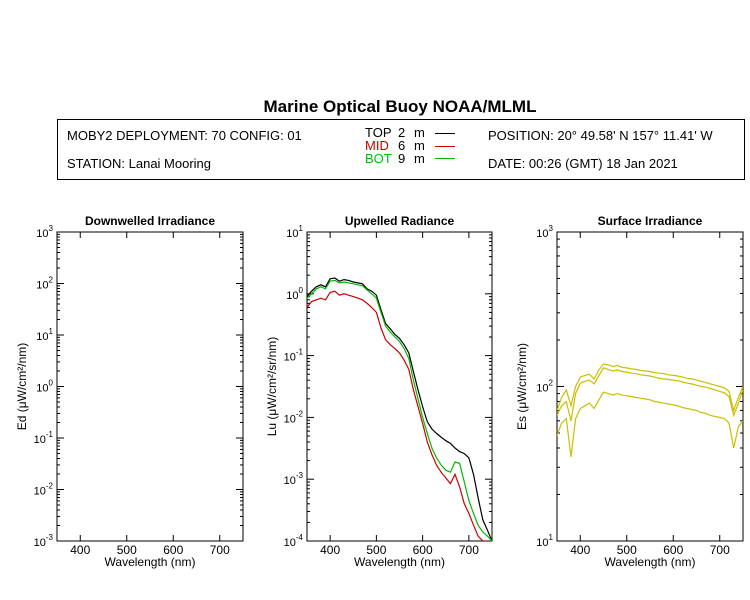 This screenshot has height=600, width=750. Describe the element at coordinates (522, 386) in the screenshot. I see `y-axis-label: Es (μW/cm²/nm)` at that location.